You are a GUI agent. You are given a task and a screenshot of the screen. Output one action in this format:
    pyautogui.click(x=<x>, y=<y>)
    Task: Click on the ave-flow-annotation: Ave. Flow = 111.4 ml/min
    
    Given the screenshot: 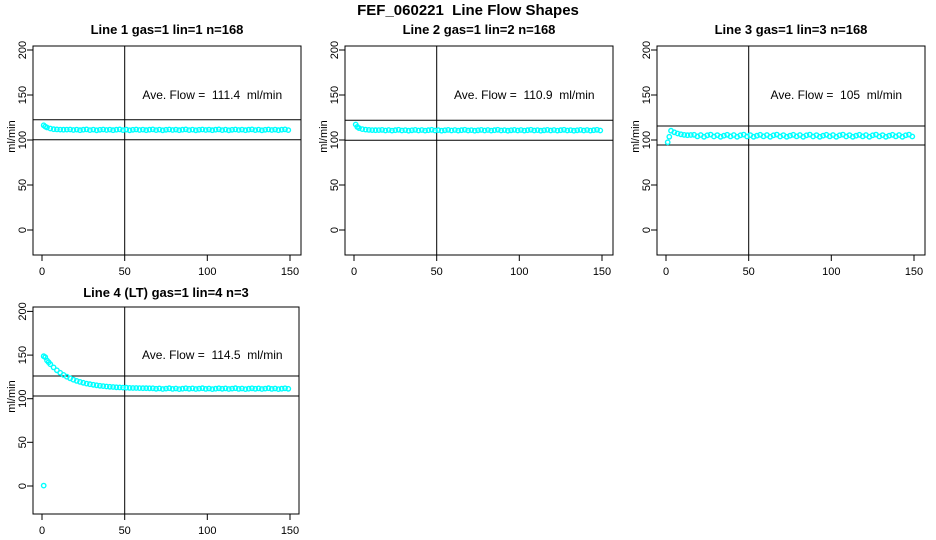 What is the action you would take?
    pyautogui.click(x=212, y=95)
    